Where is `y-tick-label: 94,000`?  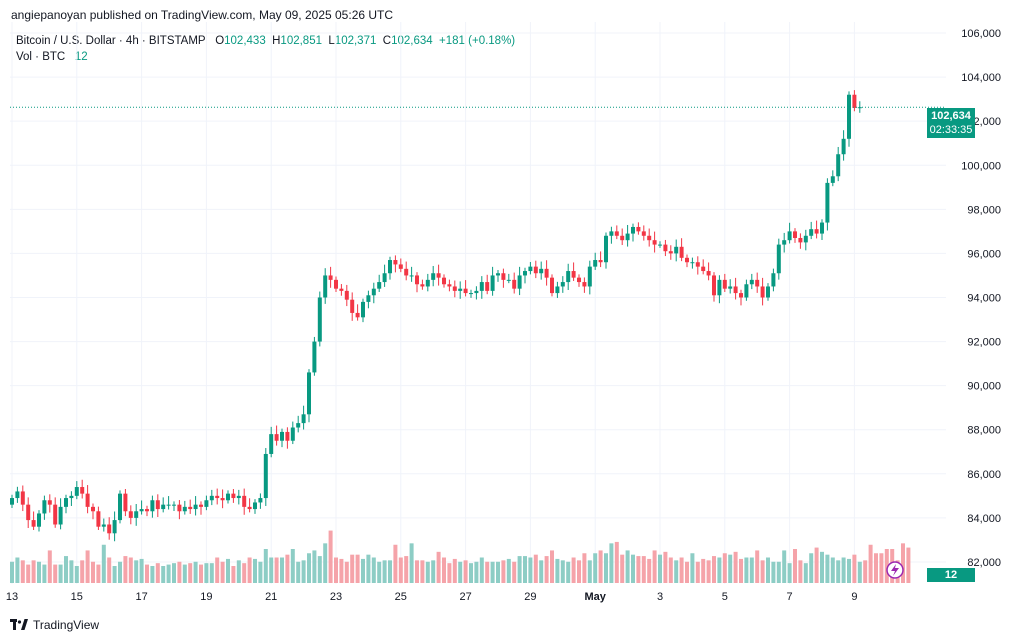 y-tick-label: 94,000 is located at coordinates (984, 298).